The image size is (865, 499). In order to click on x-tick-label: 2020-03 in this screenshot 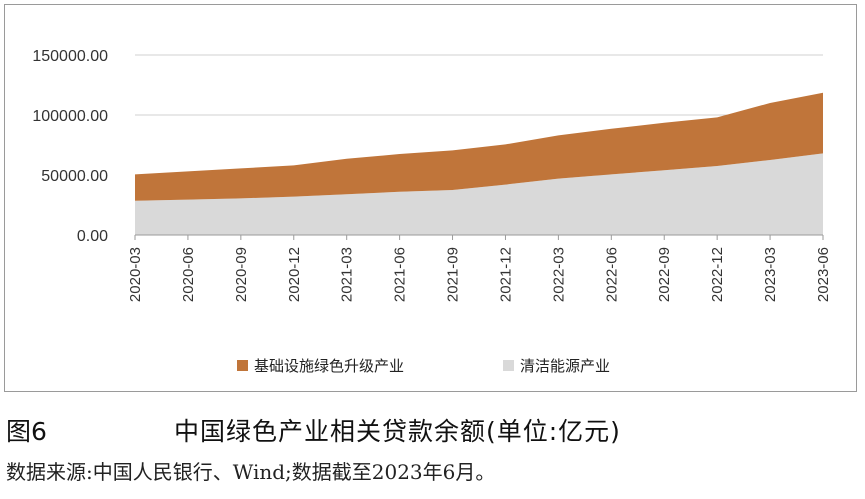, I will do `click(135, 274)`.